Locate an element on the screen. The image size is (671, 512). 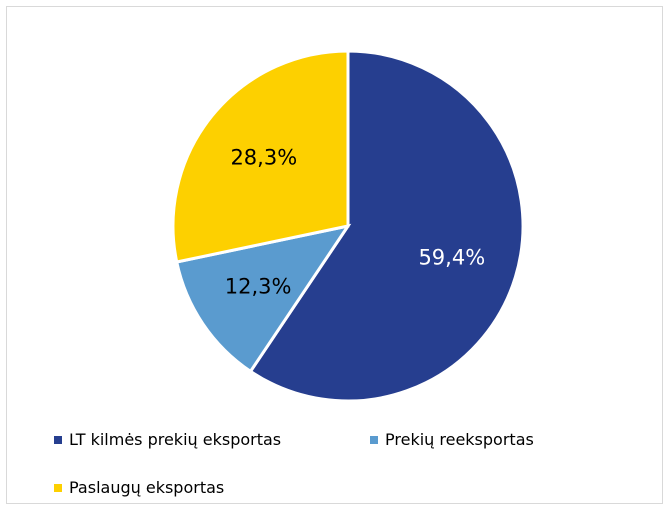
data-label-reeksportas: 12,3% is located at coordinates (258, 287).